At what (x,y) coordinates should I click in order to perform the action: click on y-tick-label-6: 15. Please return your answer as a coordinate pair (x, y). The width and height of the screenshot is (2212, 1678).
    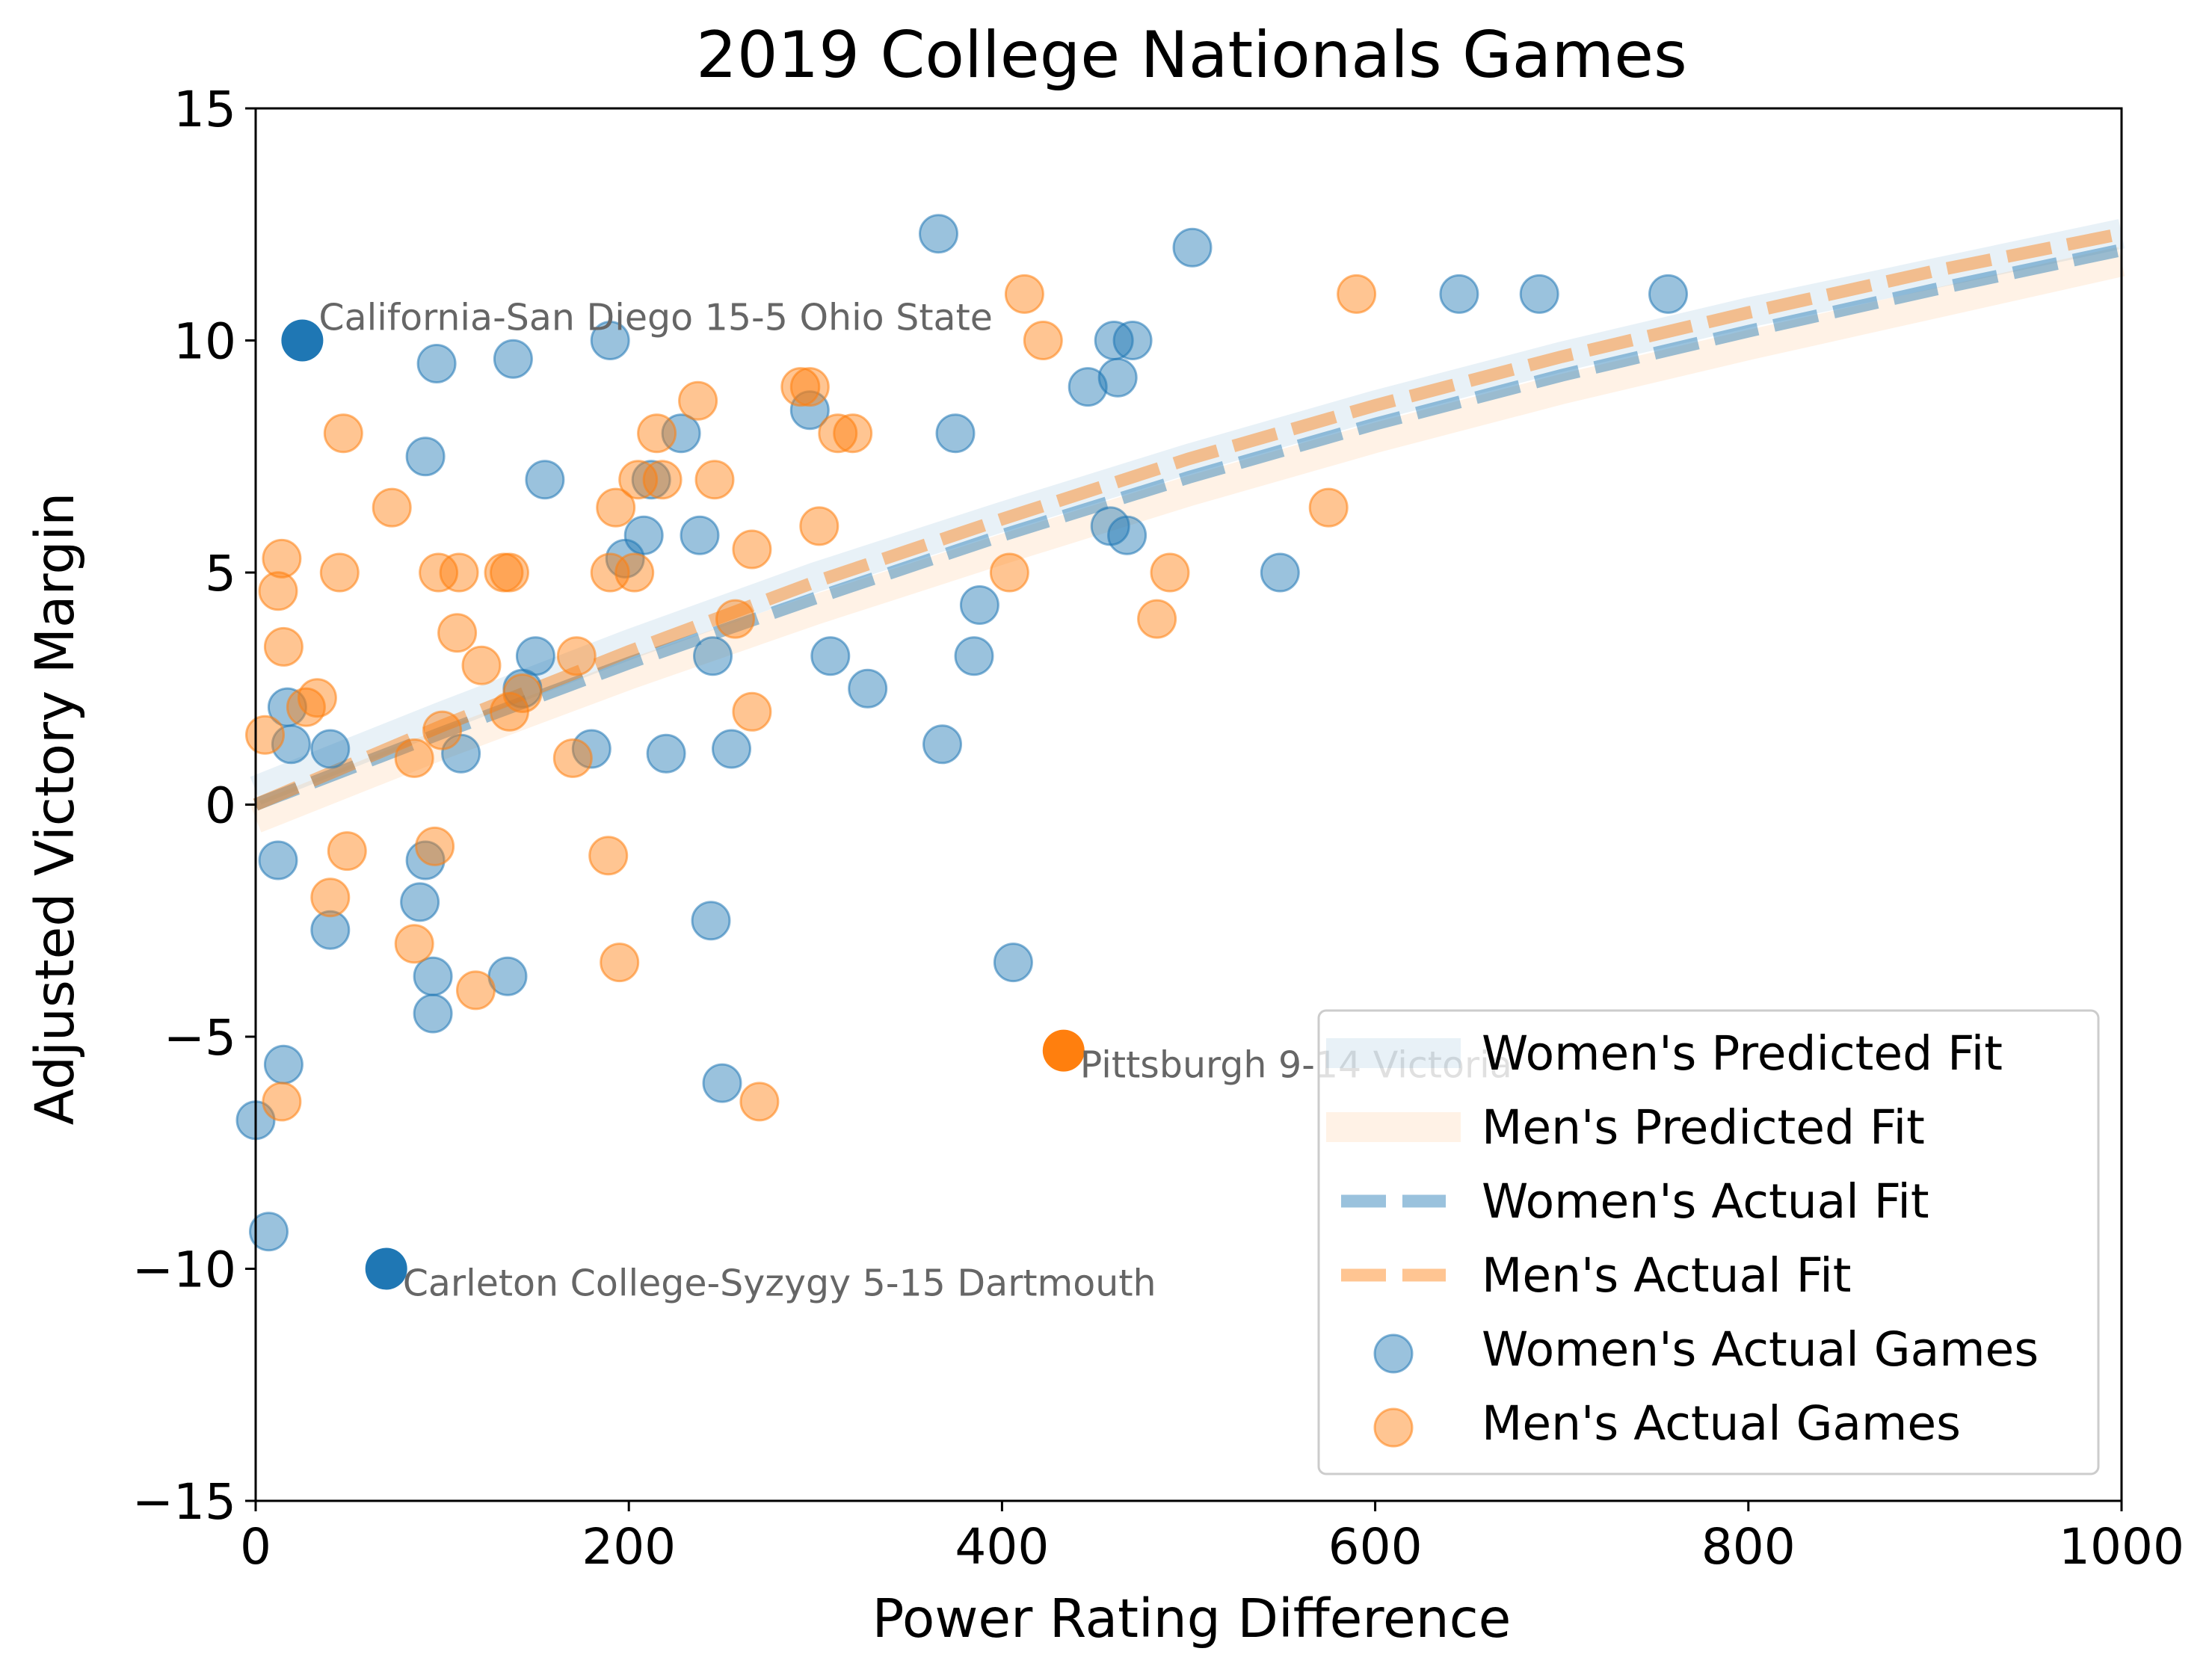
    Looking at the image, I should click on (205, 109).